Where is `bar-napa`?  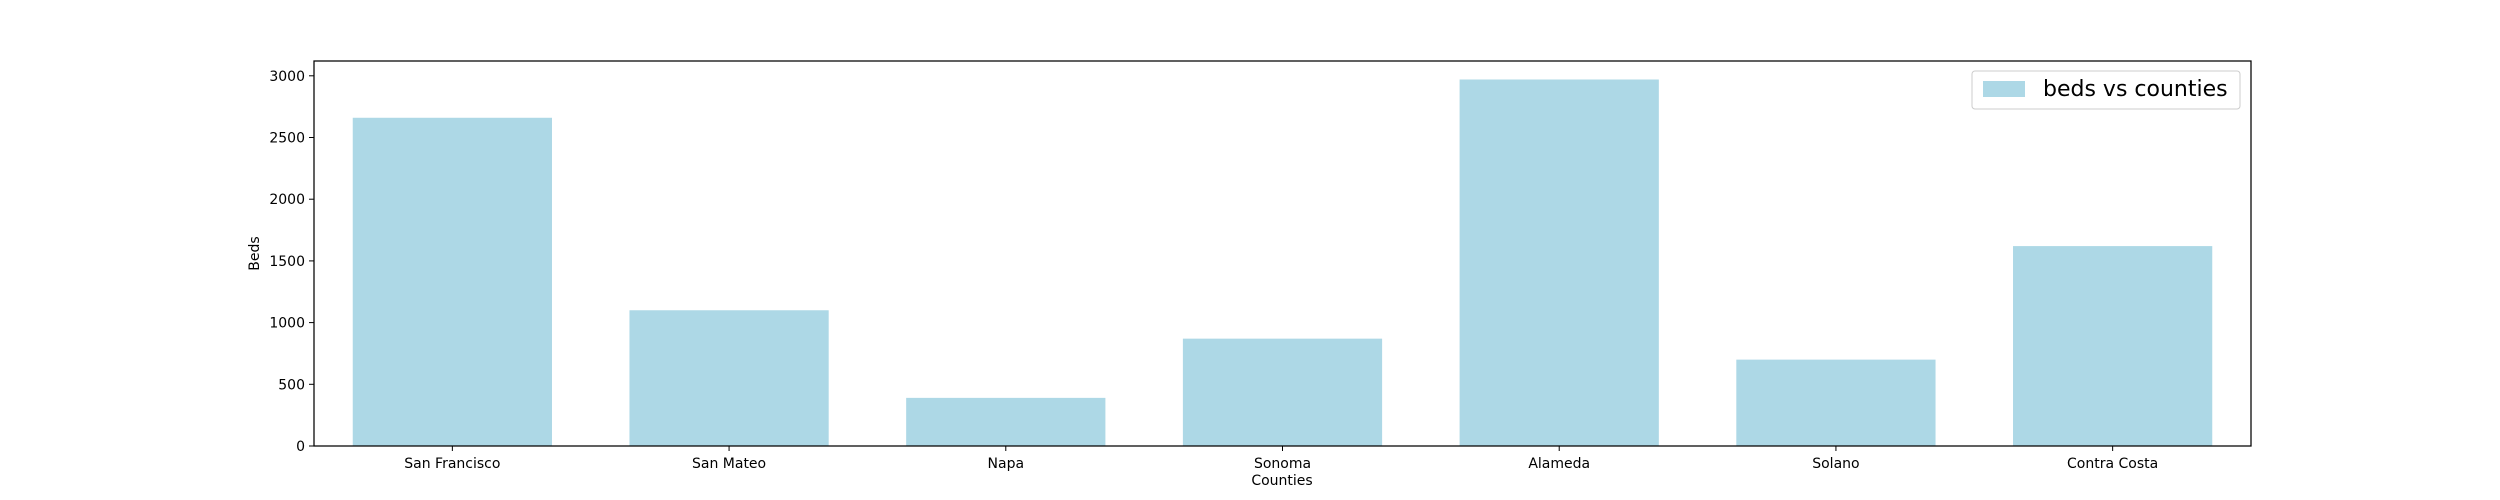 bar-napa is located at coordinates (1006, 421).